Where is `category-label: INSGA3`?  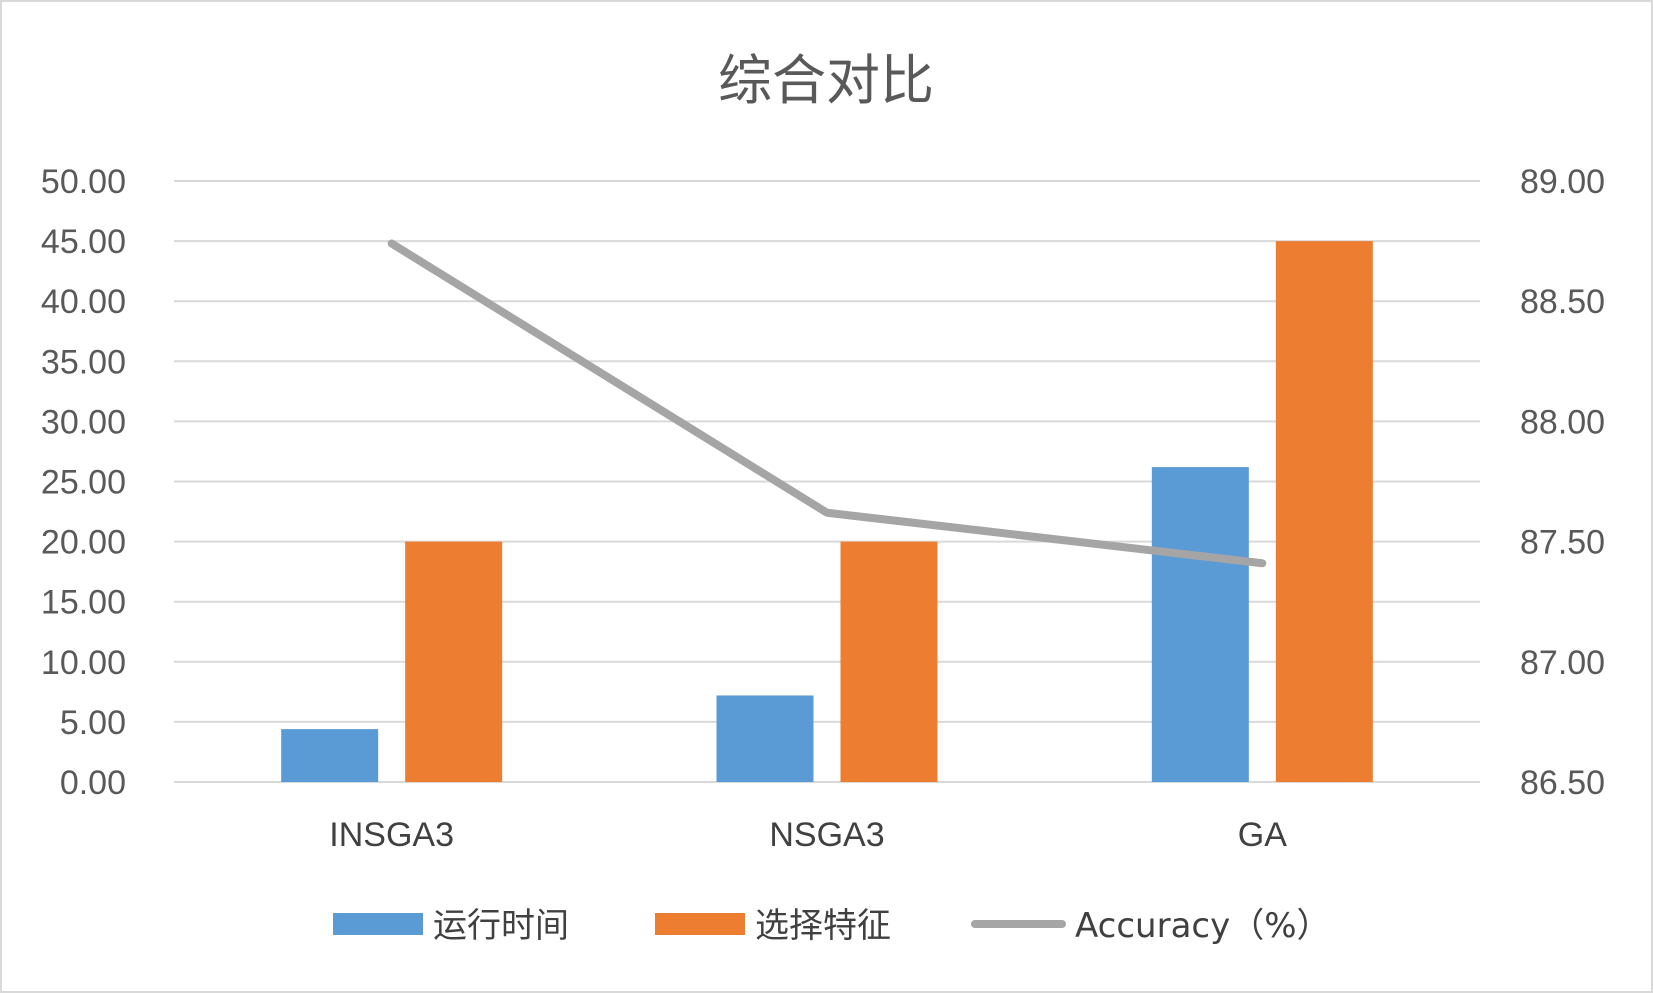 category-label: INSGA3 is located at coordinates (391, 835).